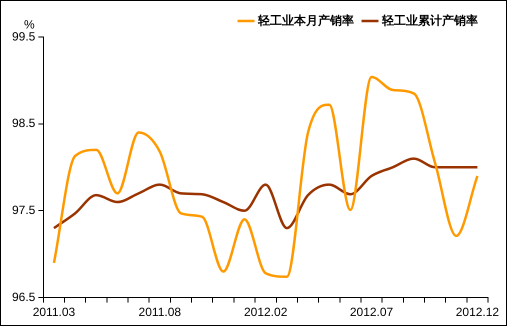 This screenshot has height=326, width=507. What do you see at coordinates (478, 312) in the screenshot?
I see `x-tick-label: 2012.12` at bounding box center [478, 312].